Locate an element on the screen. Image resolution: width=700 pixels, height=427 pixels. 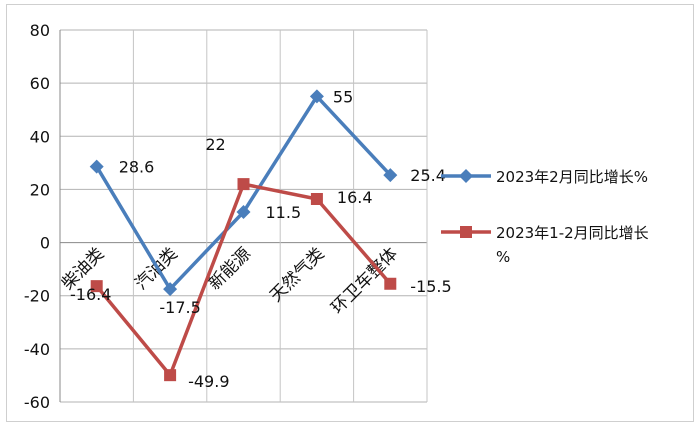
data-label: 22 is located at coordinates (215, 144).